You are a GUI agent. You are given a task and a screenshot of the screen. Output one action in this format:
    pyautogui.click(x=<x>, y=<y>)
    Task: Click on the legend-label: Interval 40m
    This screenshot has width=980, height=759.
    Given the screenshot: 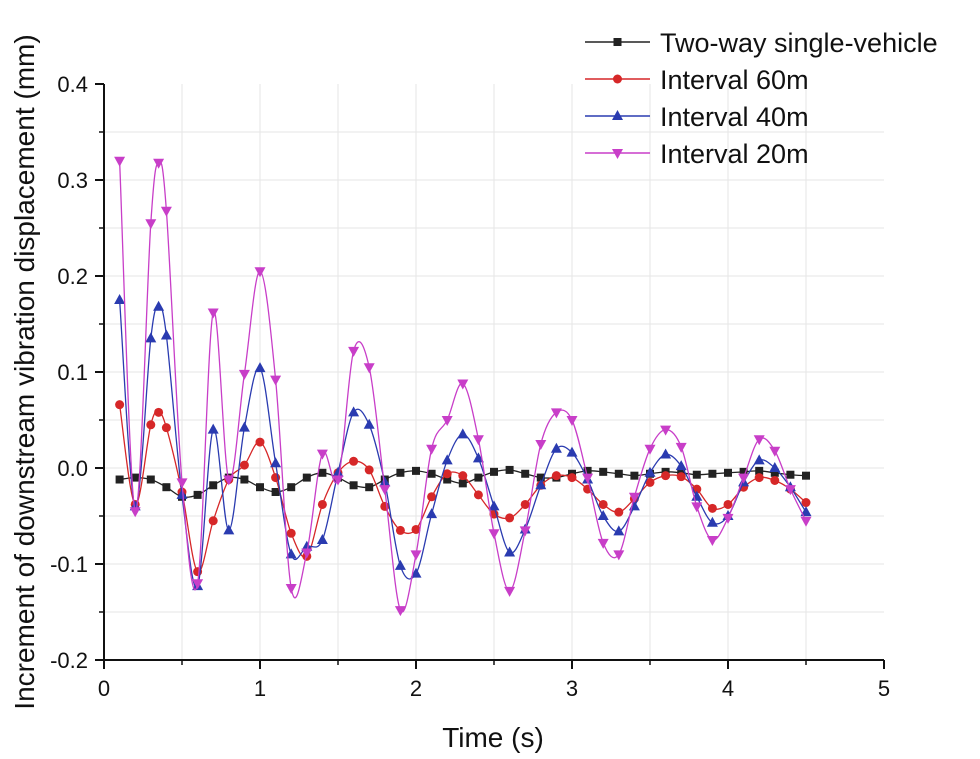 What is the action you would take?
    pyautogui.click(x=734, y=117)
    